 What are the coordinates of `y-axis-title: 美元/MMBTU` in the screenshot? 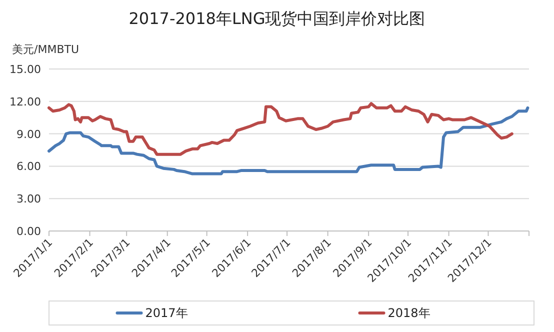 It's located at (46, 49).